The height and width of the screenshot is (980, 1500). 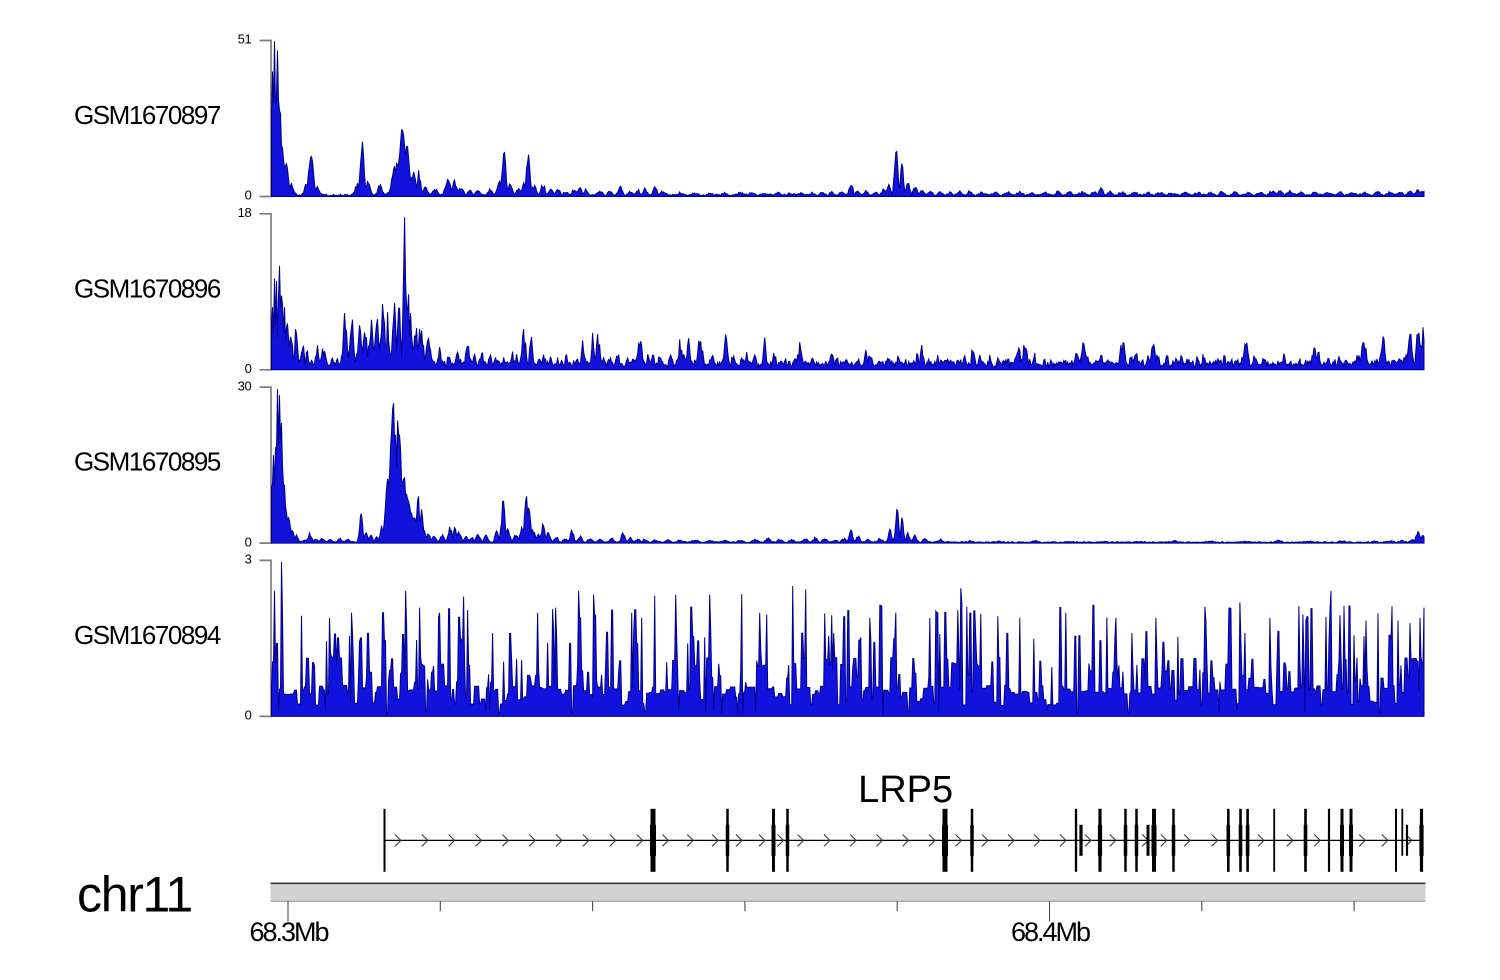 What do you see at coordinates (147, 635) in the screenshot?
I see `svg-text: GSM1670894` at bounding box center [147, 635].